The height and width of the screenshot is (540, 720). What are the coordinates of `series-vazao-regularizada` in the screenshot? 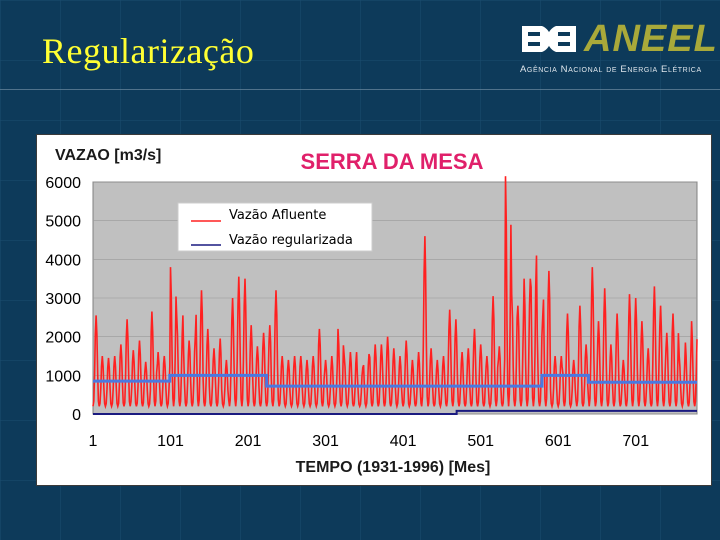 It's located at (395, 380).